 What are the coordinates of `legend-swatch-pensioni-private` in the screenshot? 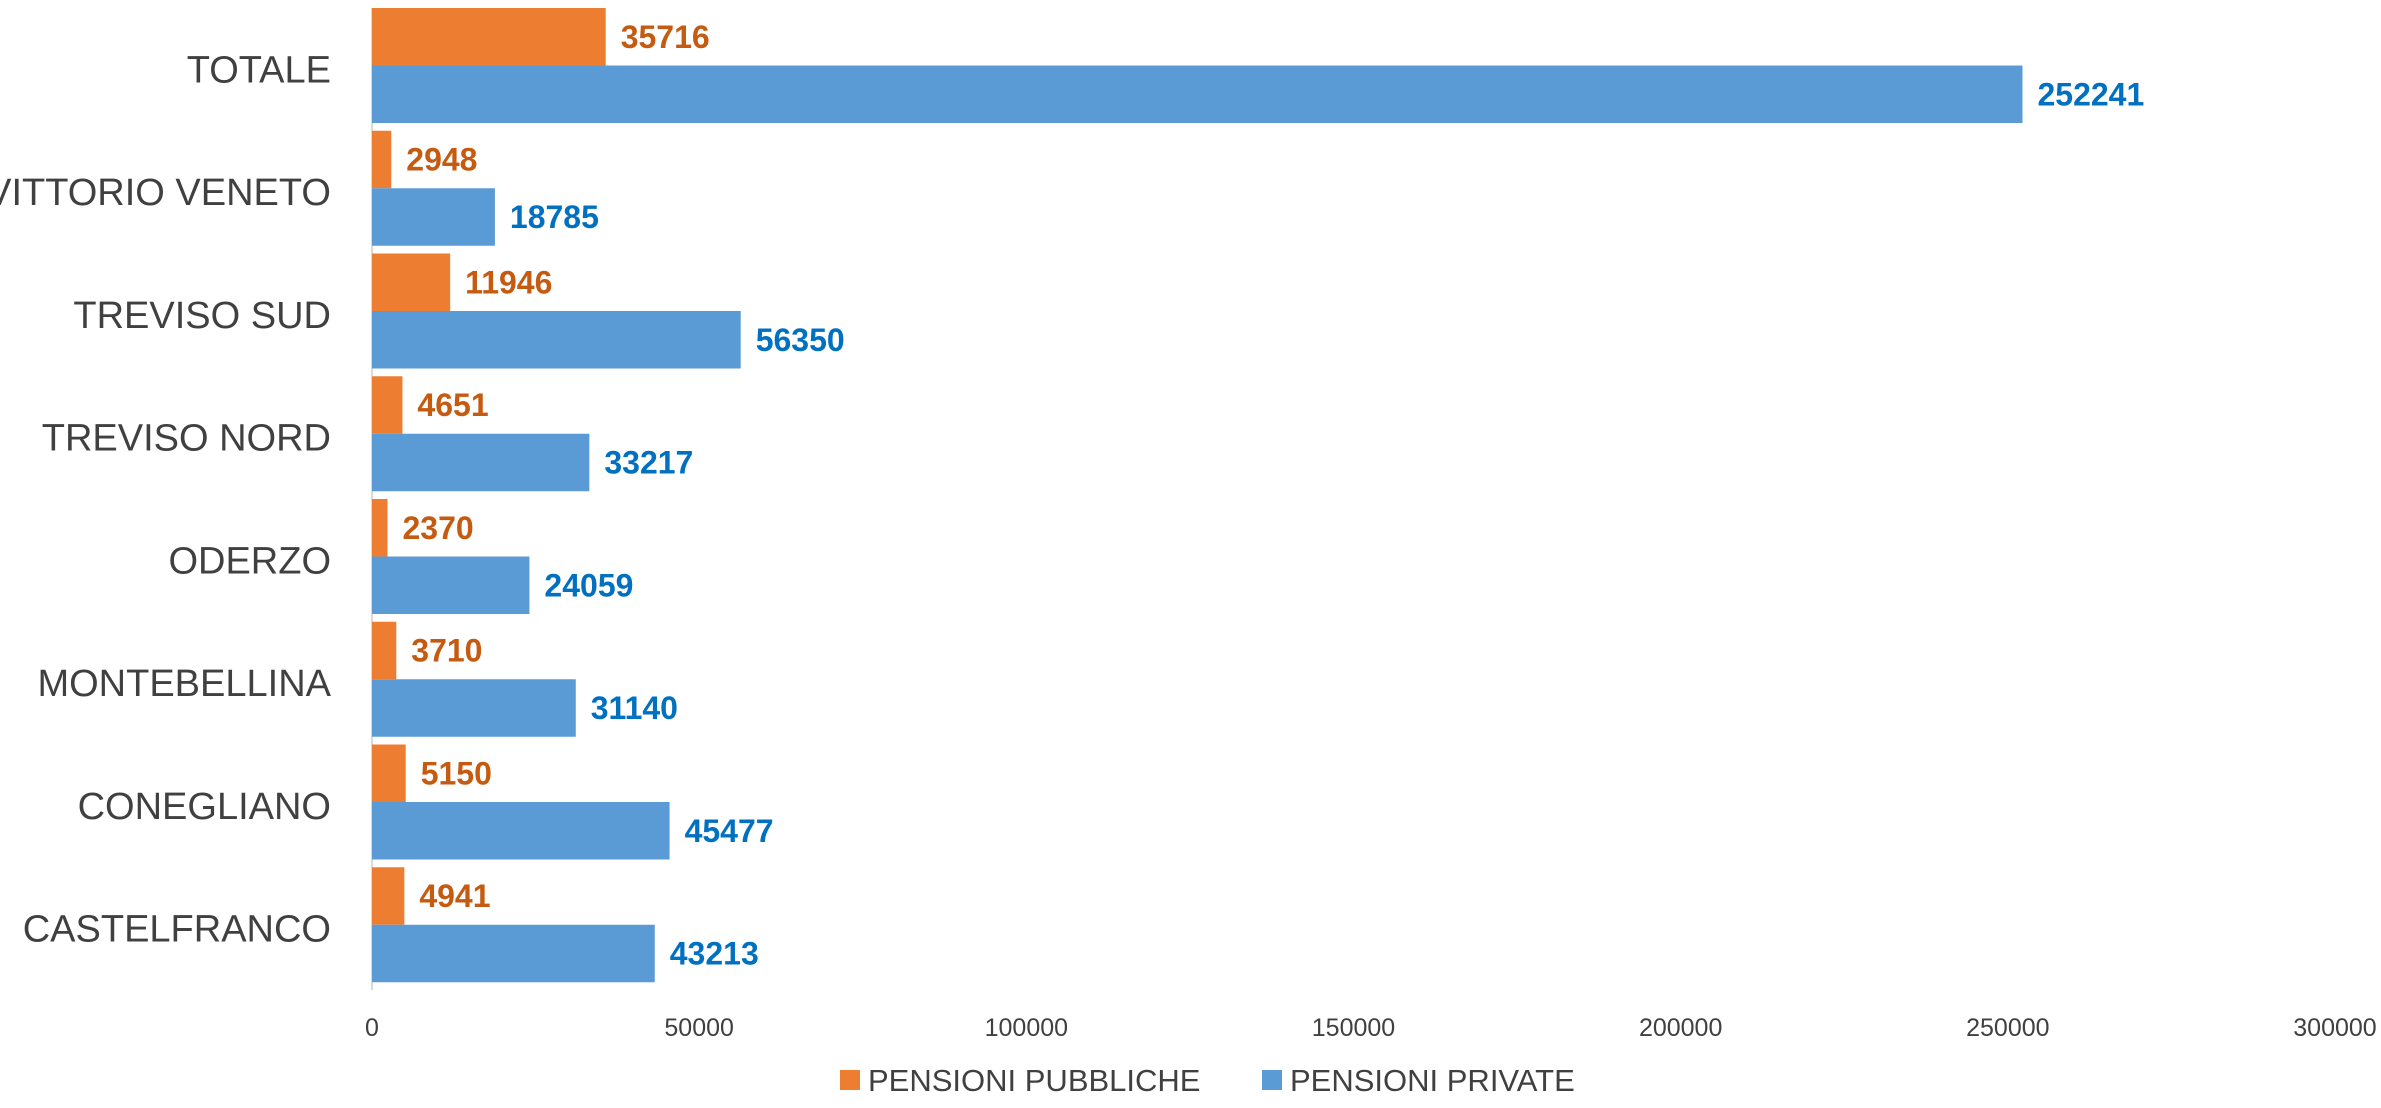 It's located at (1272, 1080).